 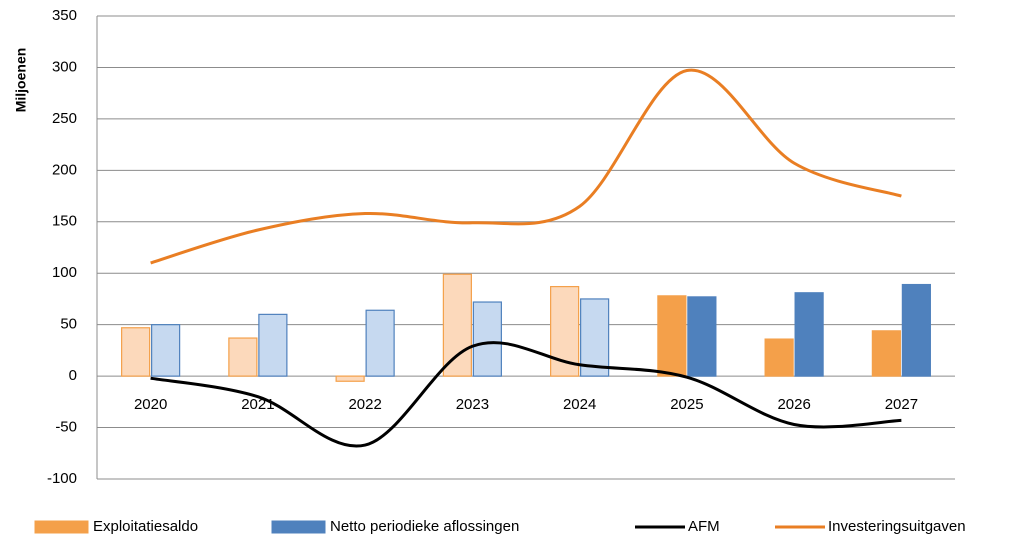 What do you see at coordinates (21, 80) in the screenshot?
I see `y-axis-title: Miljoenen` at bounding box center [21, 80].